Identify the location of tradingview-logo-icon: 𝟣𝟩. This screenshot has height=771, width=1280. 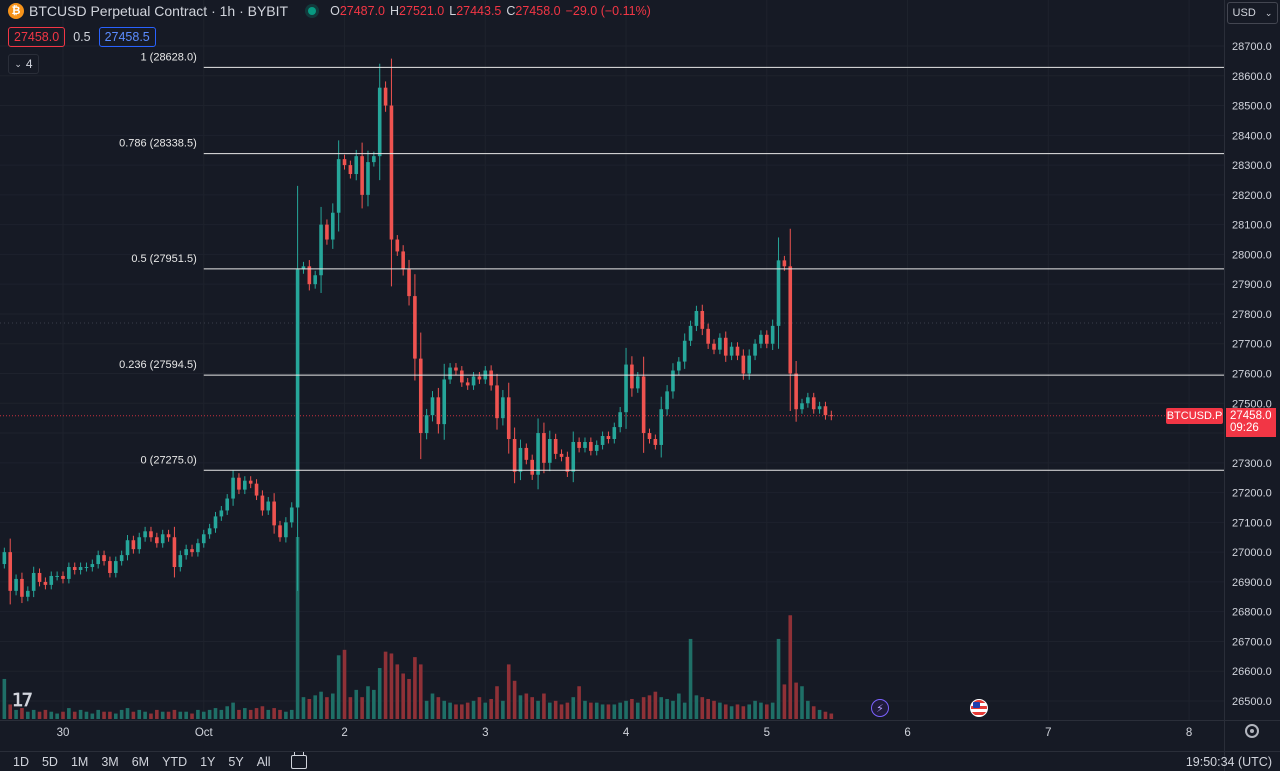
(22, 700).